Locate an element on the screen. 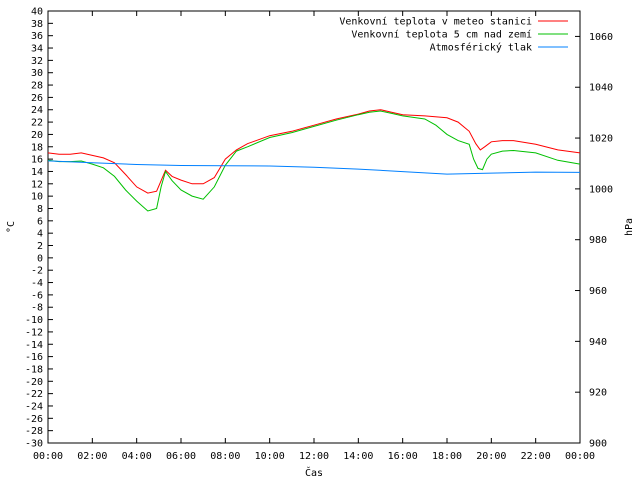  y-tick-label: 32 is located at coordinates (37, 61).